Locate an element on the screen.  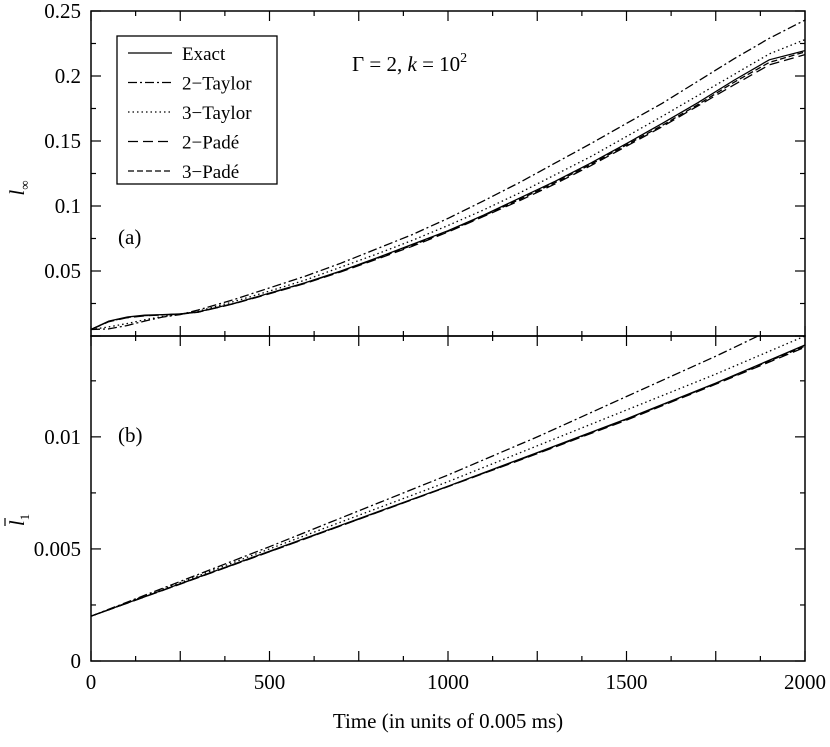
x-tick-label: 2000 is located at coordinates (805, 682).